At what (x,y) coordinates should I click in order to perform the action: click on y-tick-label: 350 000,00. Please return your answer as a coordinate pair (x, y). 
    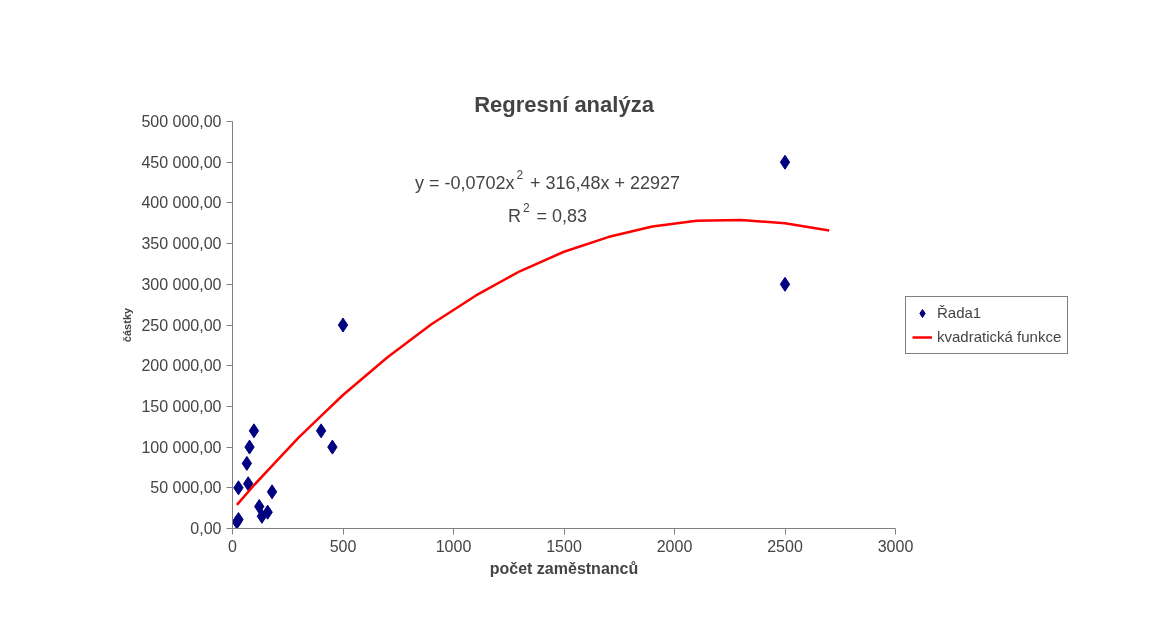
    Looking at the image, I should click on (181, 244).